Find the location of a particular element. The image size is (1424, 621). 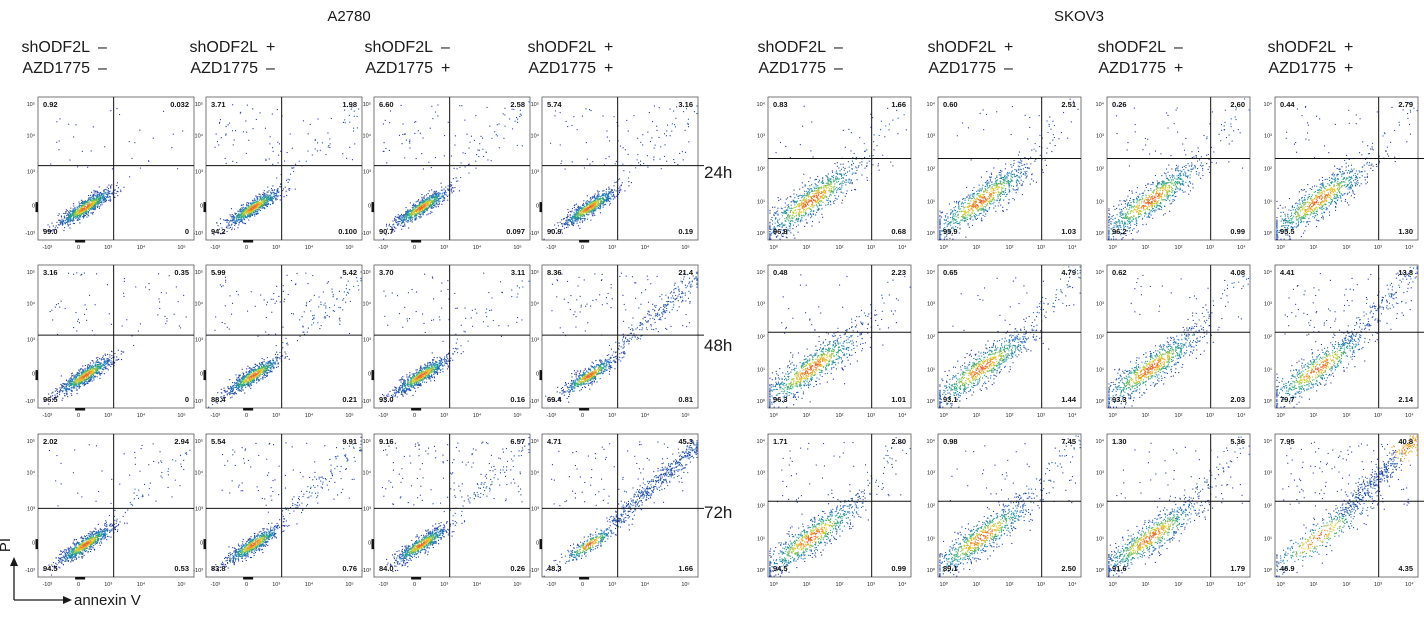

quadrant-upper-left-value: 3.16 is located at coordinates (50, 272).